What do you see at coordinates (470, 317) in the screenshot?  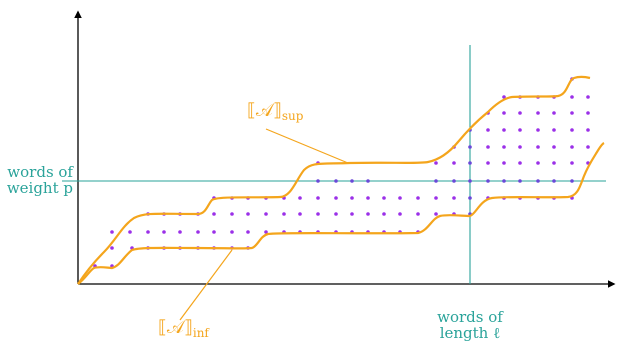 I see `length-label-line1: words of` at bounding box center [470, 317].